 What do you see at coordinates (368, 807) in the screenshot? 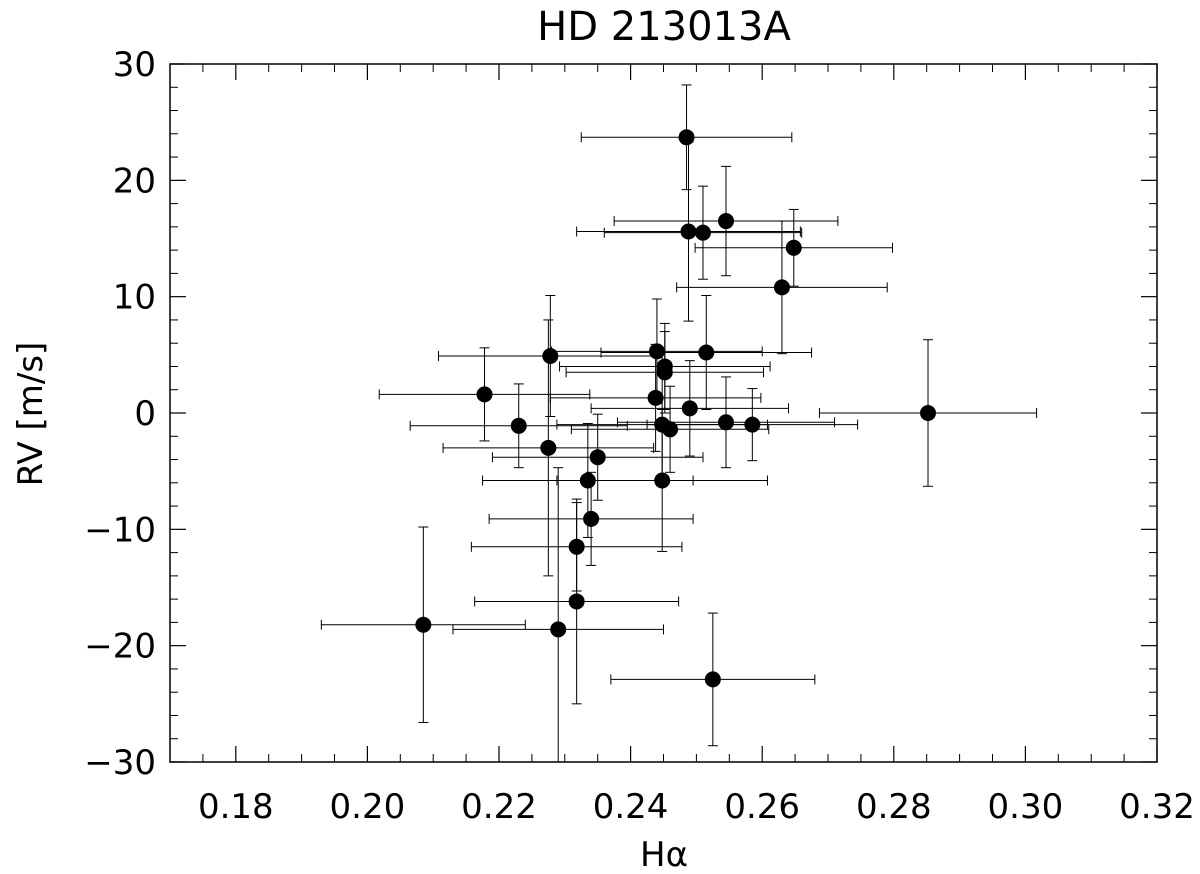
I see `x-tick-label: 0.20` at bounding box center [368, 807].